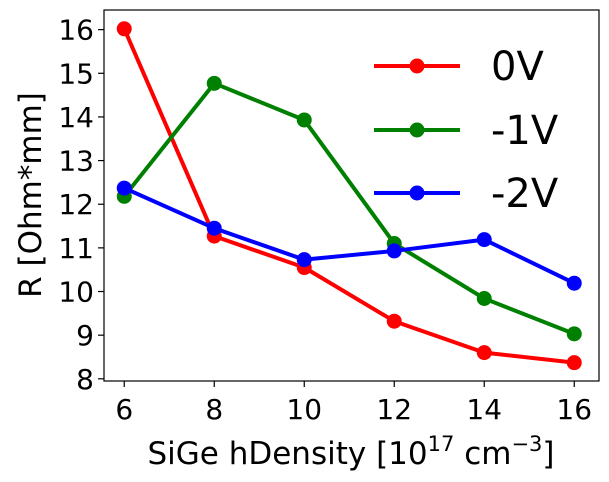  I want to click on legend-label: 0V, so click(517, 67).